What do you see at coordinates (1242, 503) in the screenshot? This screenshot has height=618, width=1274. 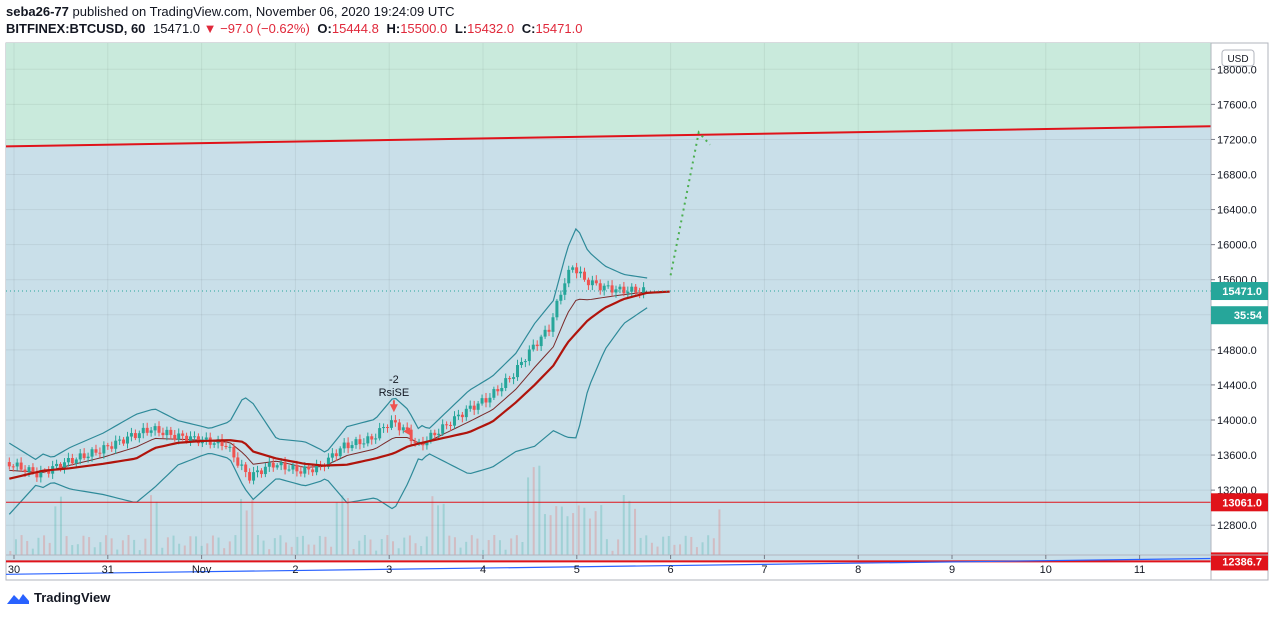 I see `price-tag-label: 13061.0` at bounding box center [1242, 503].